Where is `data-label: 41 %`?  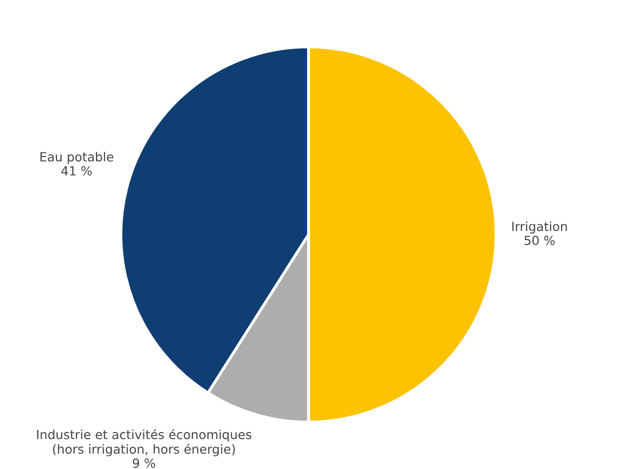
data-label: 41 % is located at coordinates (76, 171).